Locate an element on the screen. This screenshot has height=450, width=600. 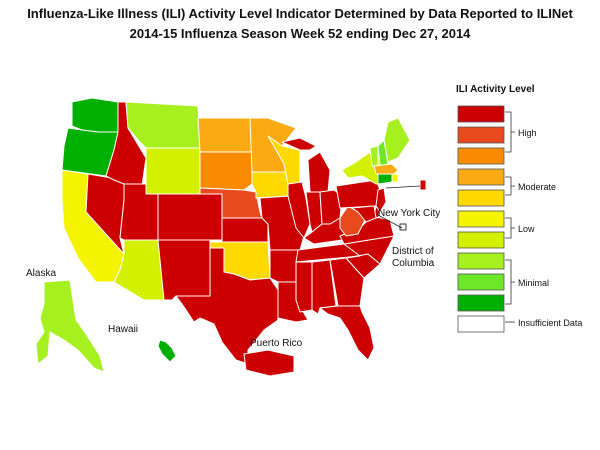
legend-title: ILI Activity Level is located at coordinates (495, 89).